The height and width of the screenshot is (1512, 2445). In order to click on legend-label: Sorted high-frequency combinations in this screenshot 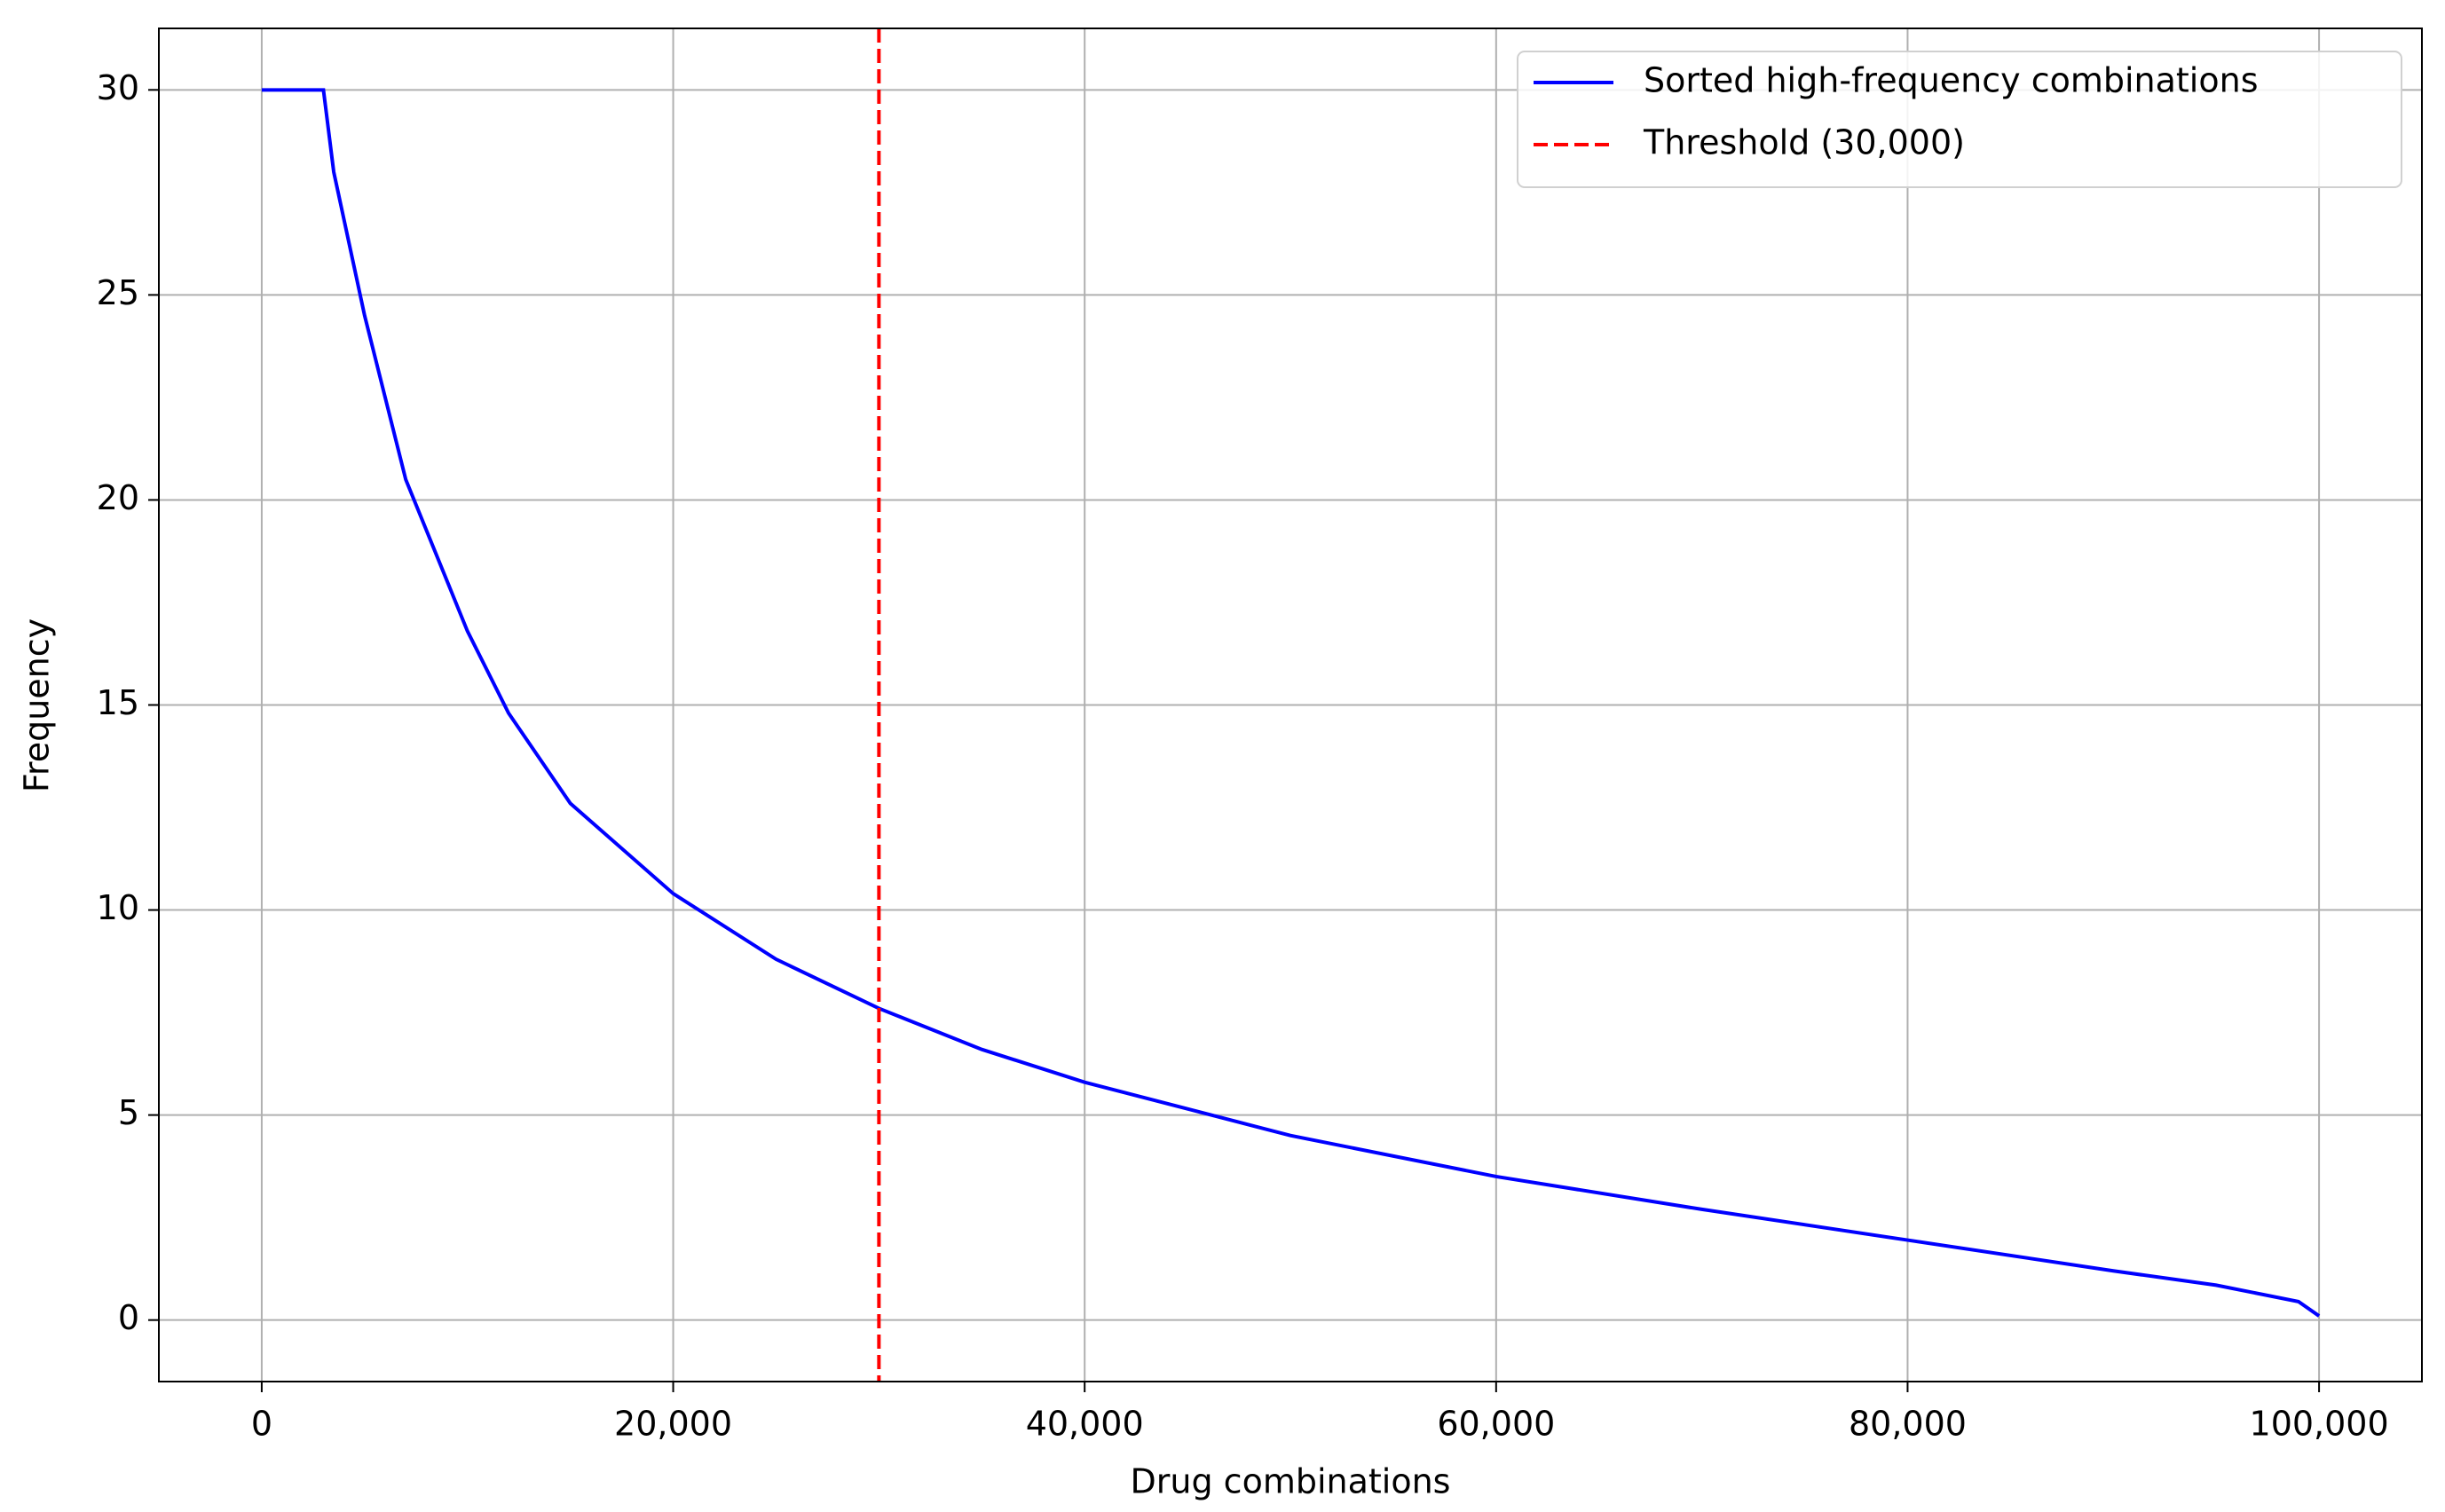, I will do `click(1951, 81)`.